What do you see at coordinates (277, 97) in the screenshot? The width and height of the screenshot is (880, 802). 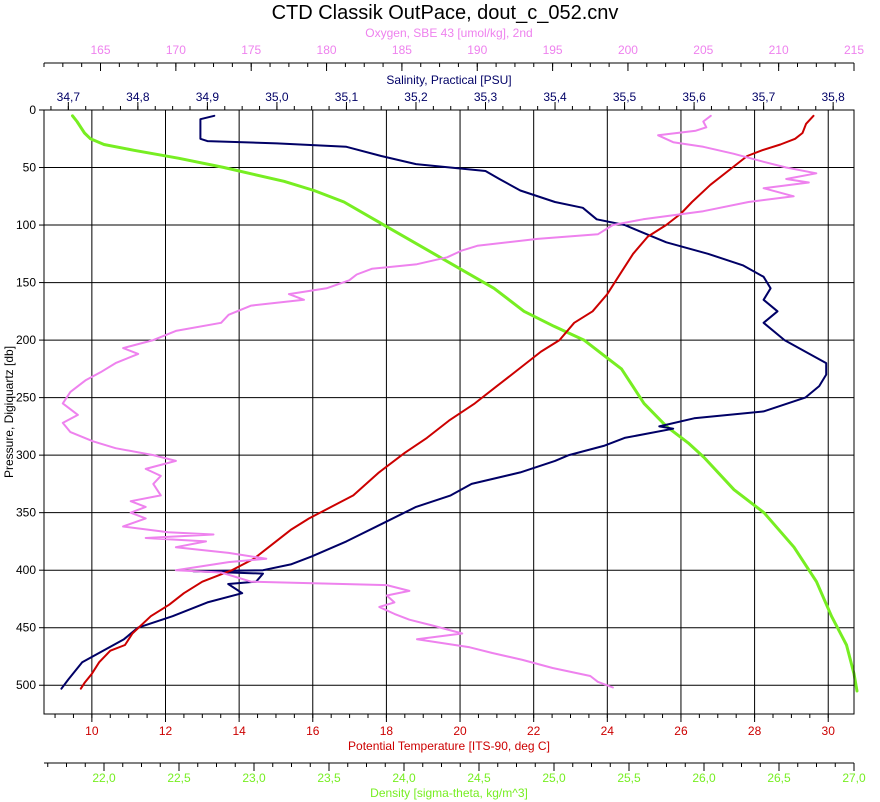 I see `salinity-tick-label: 35,0` at bounding box center [277, 97].